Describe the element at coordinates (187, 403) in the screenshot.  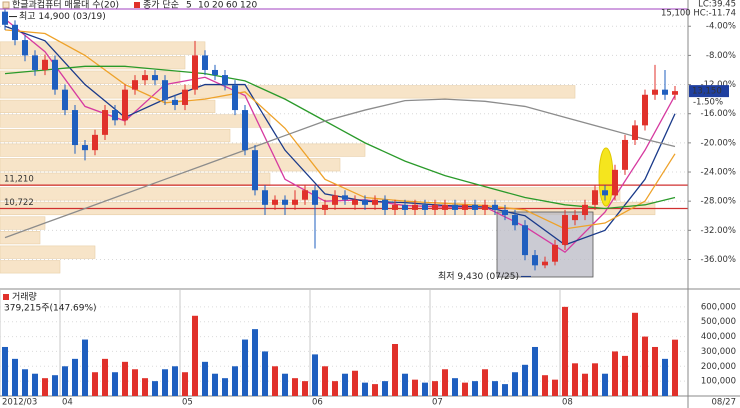
I see `x-tick-label: 05` at that location.